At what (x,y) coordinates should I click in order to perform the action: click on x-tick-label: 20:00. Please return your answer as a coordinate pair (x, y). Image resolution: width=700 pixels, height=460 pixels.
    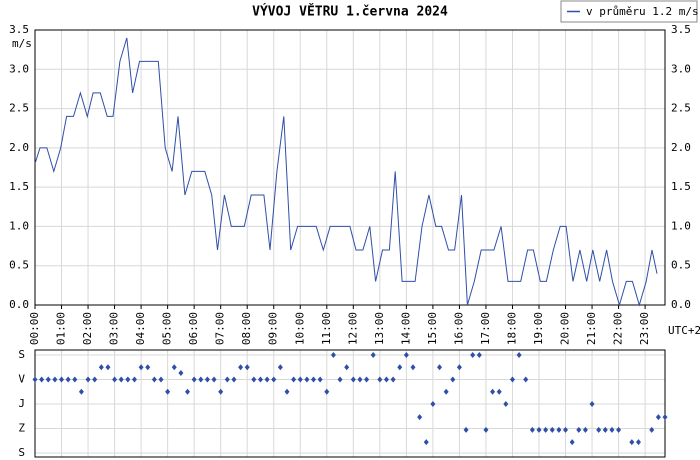
    Looking at the image, I should click on (565, 328).